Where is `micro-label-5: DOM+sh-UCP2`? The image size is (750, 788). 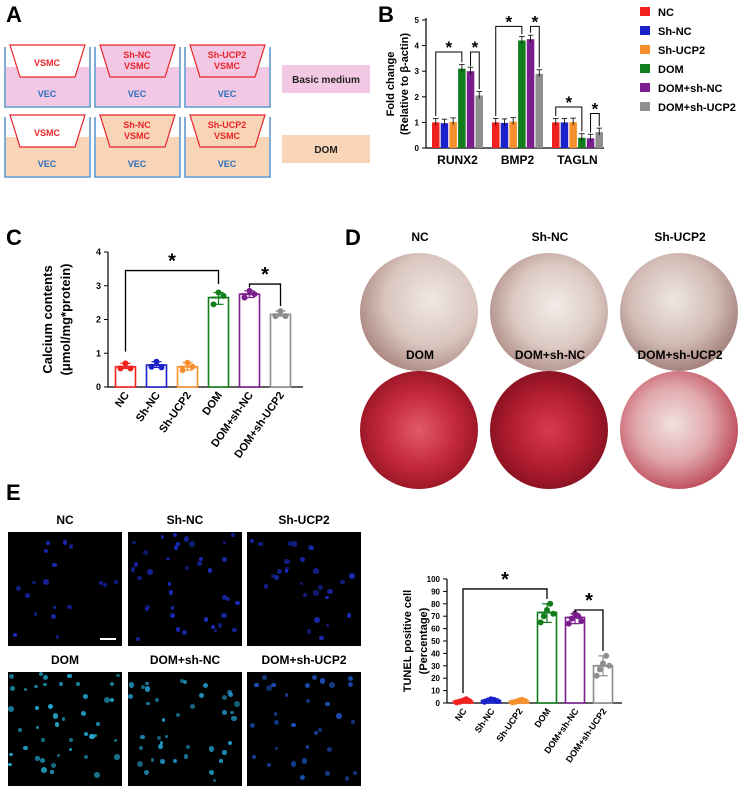 micro-label-5: DOM+sh-UCP2 is located at coordinates (304, 660).